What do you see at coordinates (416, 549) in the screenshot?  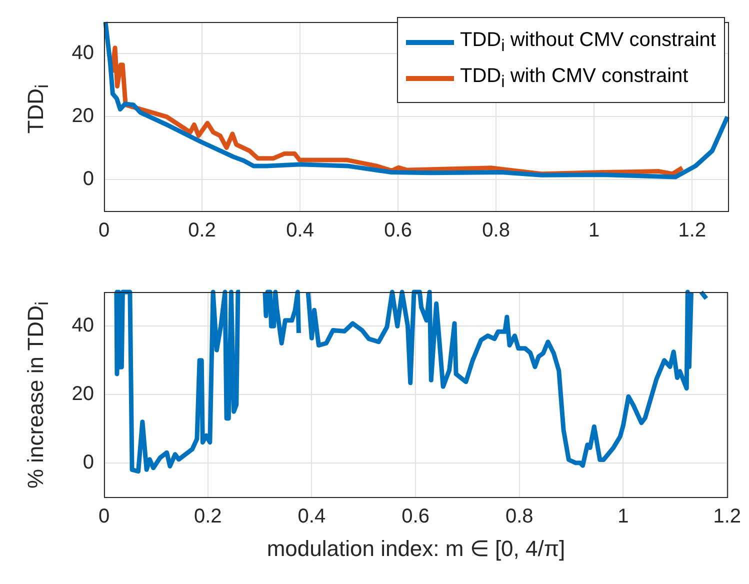 I see `x-axis-title: modulation index: m ∈ [0, 4/π]` at bounding box center [416, 549].